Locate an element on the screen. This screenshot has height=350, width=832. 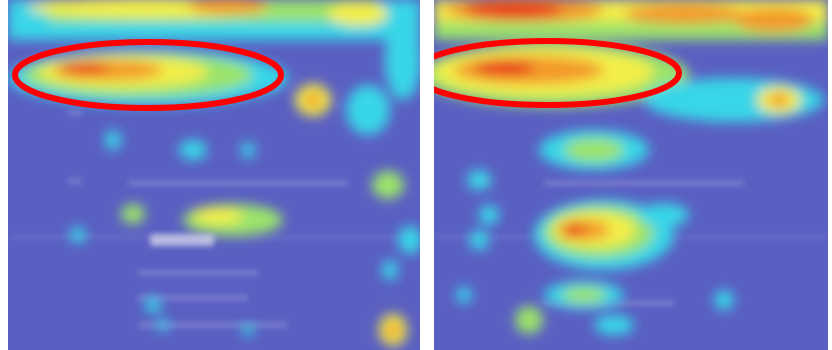
panel-divider is located at coordinates (427, 175).